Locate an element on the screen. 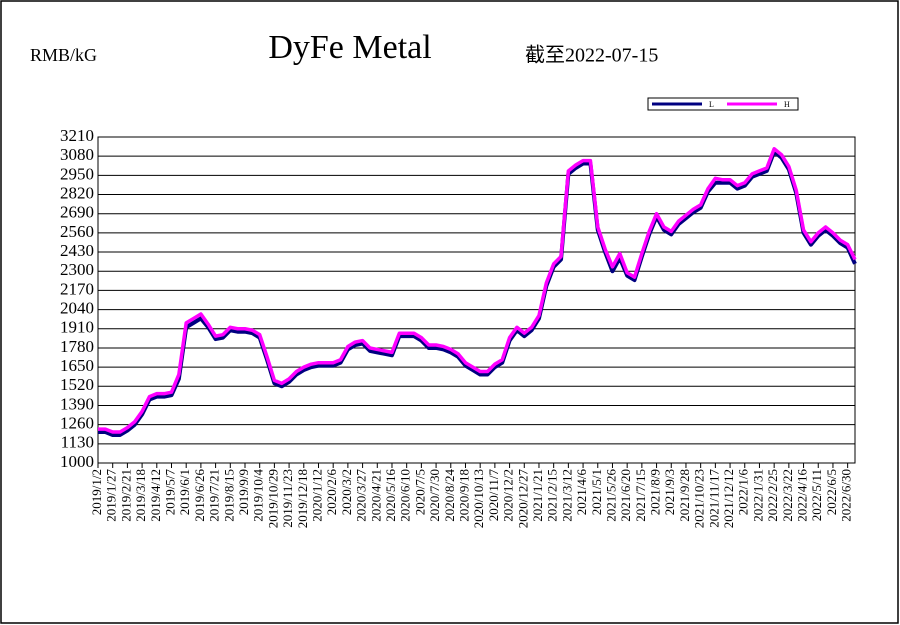 This screenshot has width=900, height=625. x-tick-label: 2019/10/4 is located at coordinates (258, 495).